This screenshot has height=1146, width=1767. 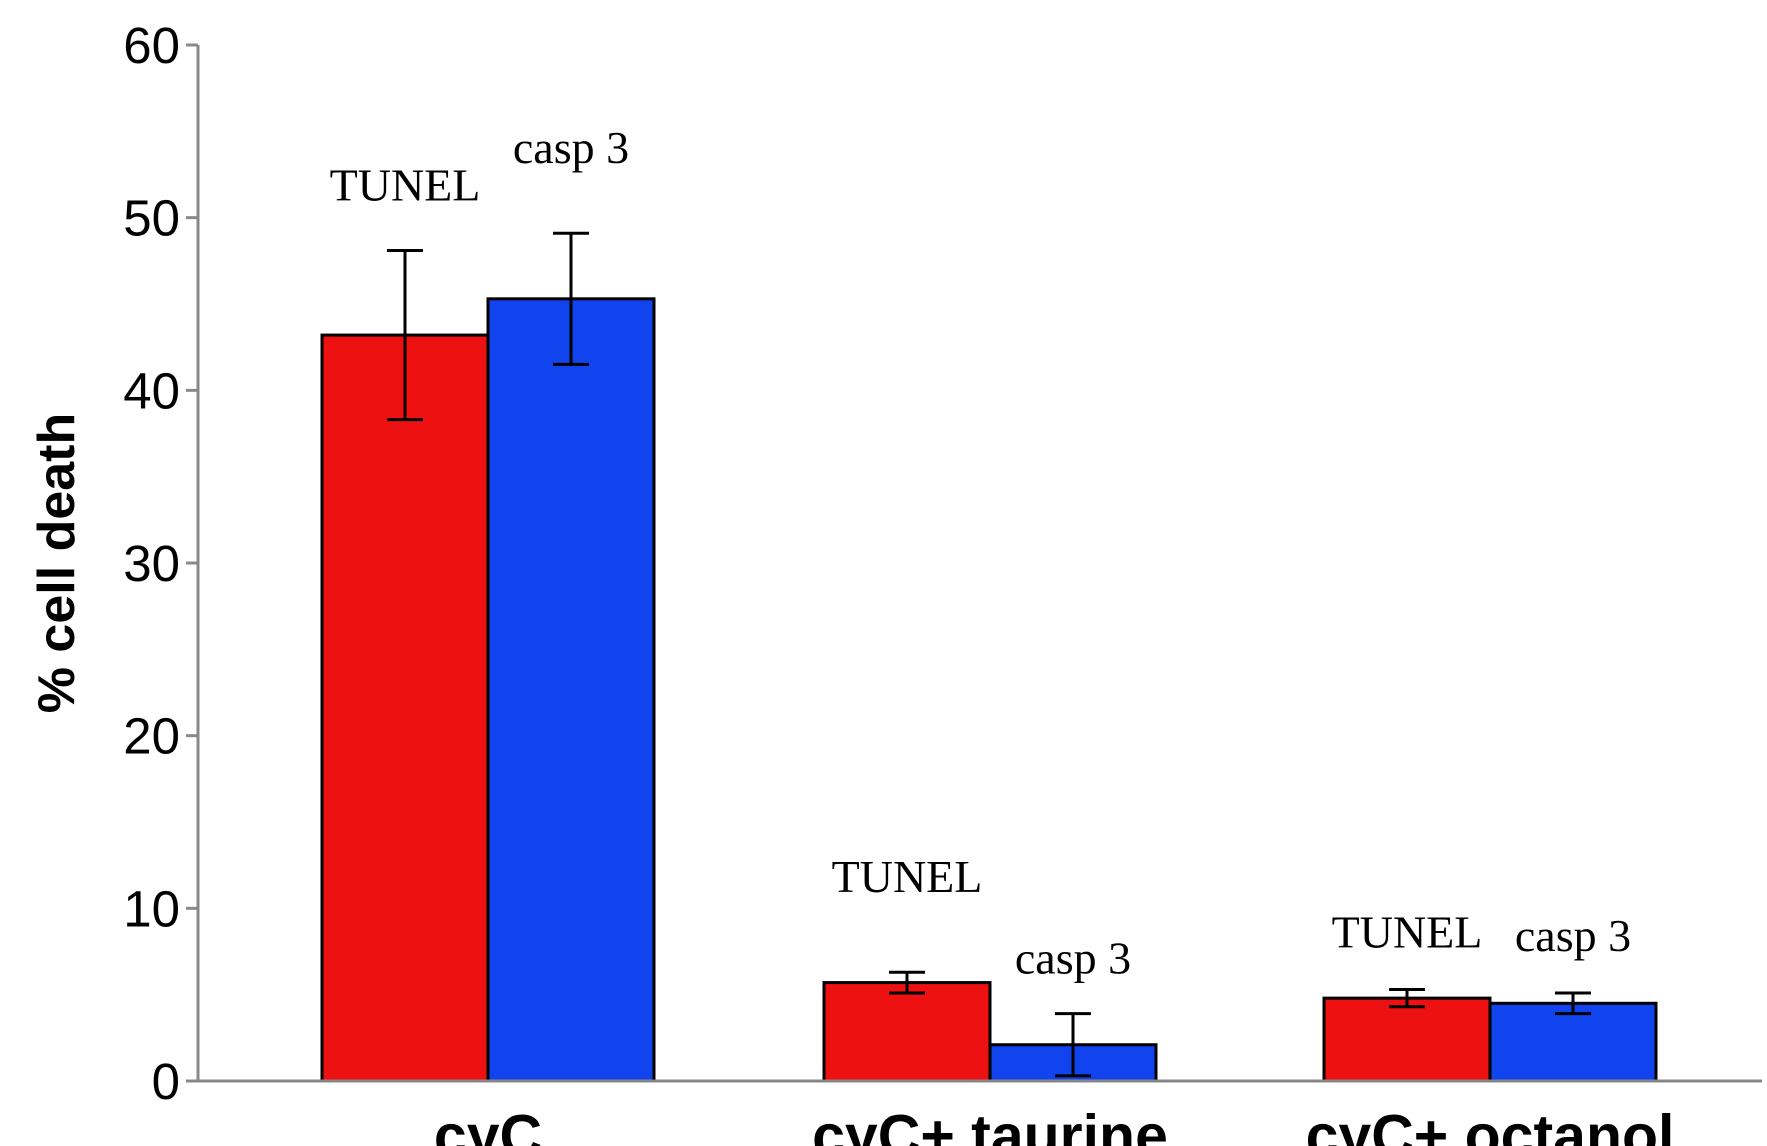 I want to click on y-tick-label: 50, so click(x=151, y=218).